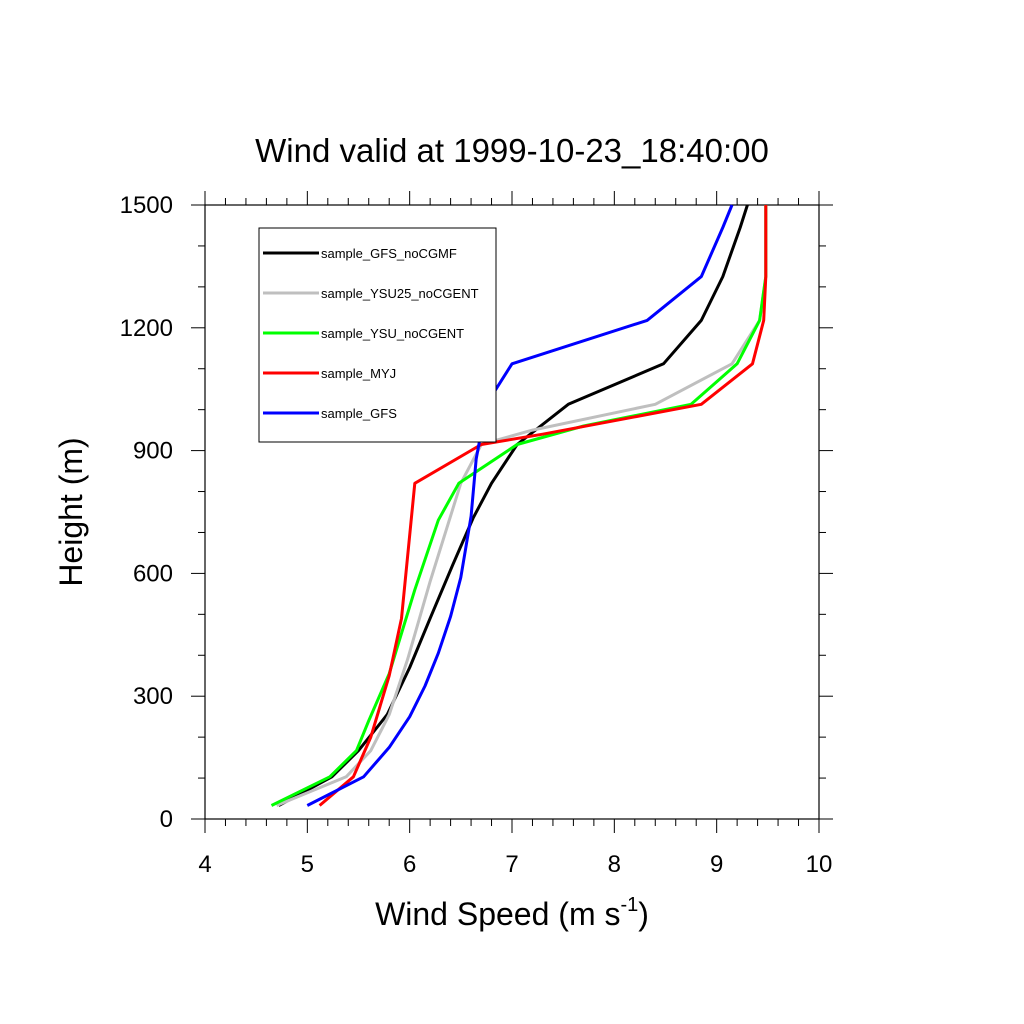  Describe the element at coordinates (153, 696) in the screenshot. I see `y-tick-label: 300` at that location.